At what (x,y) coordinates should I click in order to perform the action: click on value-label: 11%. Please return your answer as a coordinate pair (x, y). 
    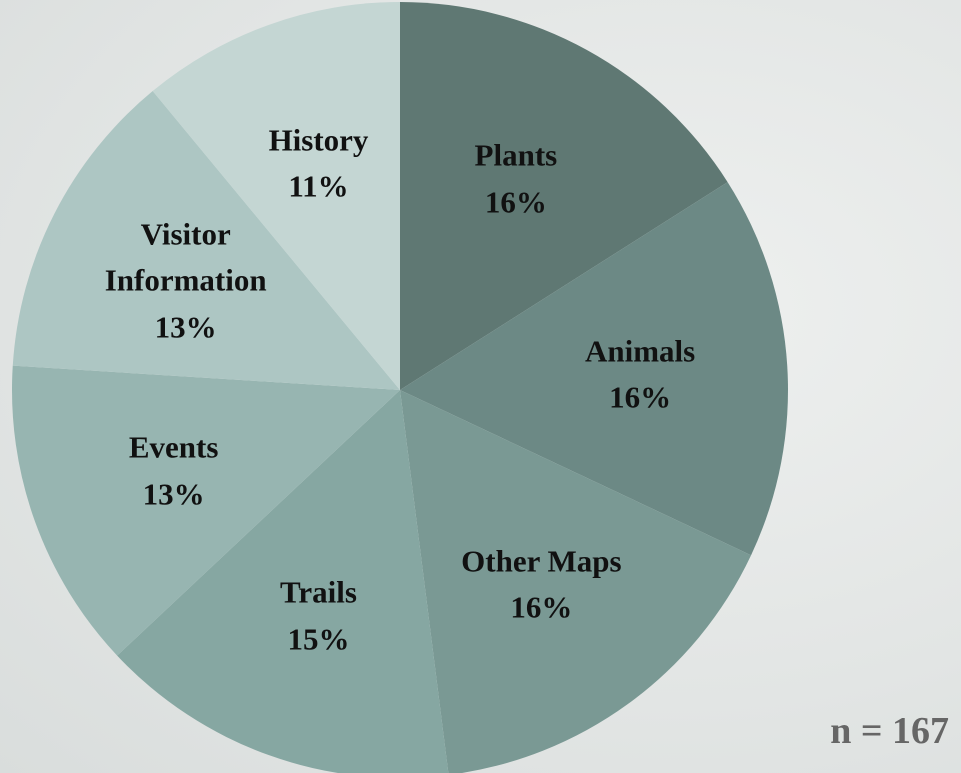
    Looking at the image, I should click on (318, 186).